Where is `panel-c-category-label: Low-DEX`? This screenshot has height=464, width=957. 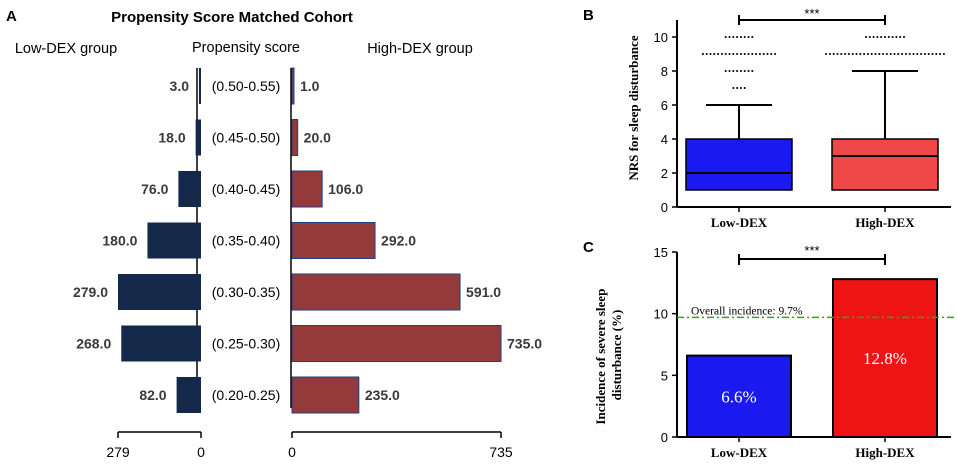
panel-c-category-label: Low-DEX is located at coordinates (739, 452).